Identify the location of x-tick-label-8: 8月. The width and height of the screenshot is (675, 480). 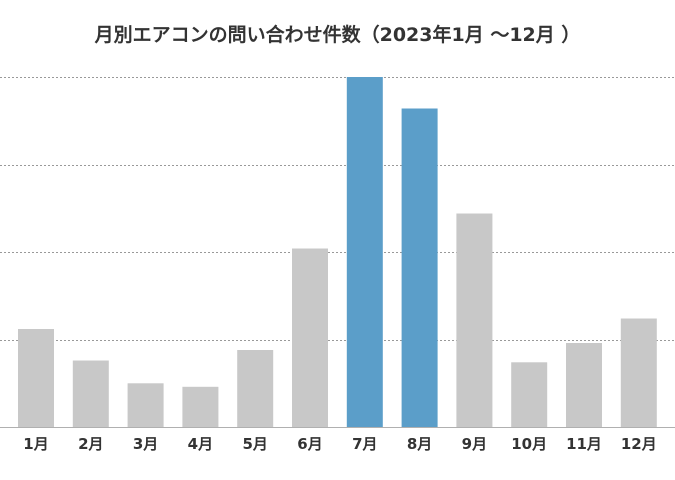
(419, 444).